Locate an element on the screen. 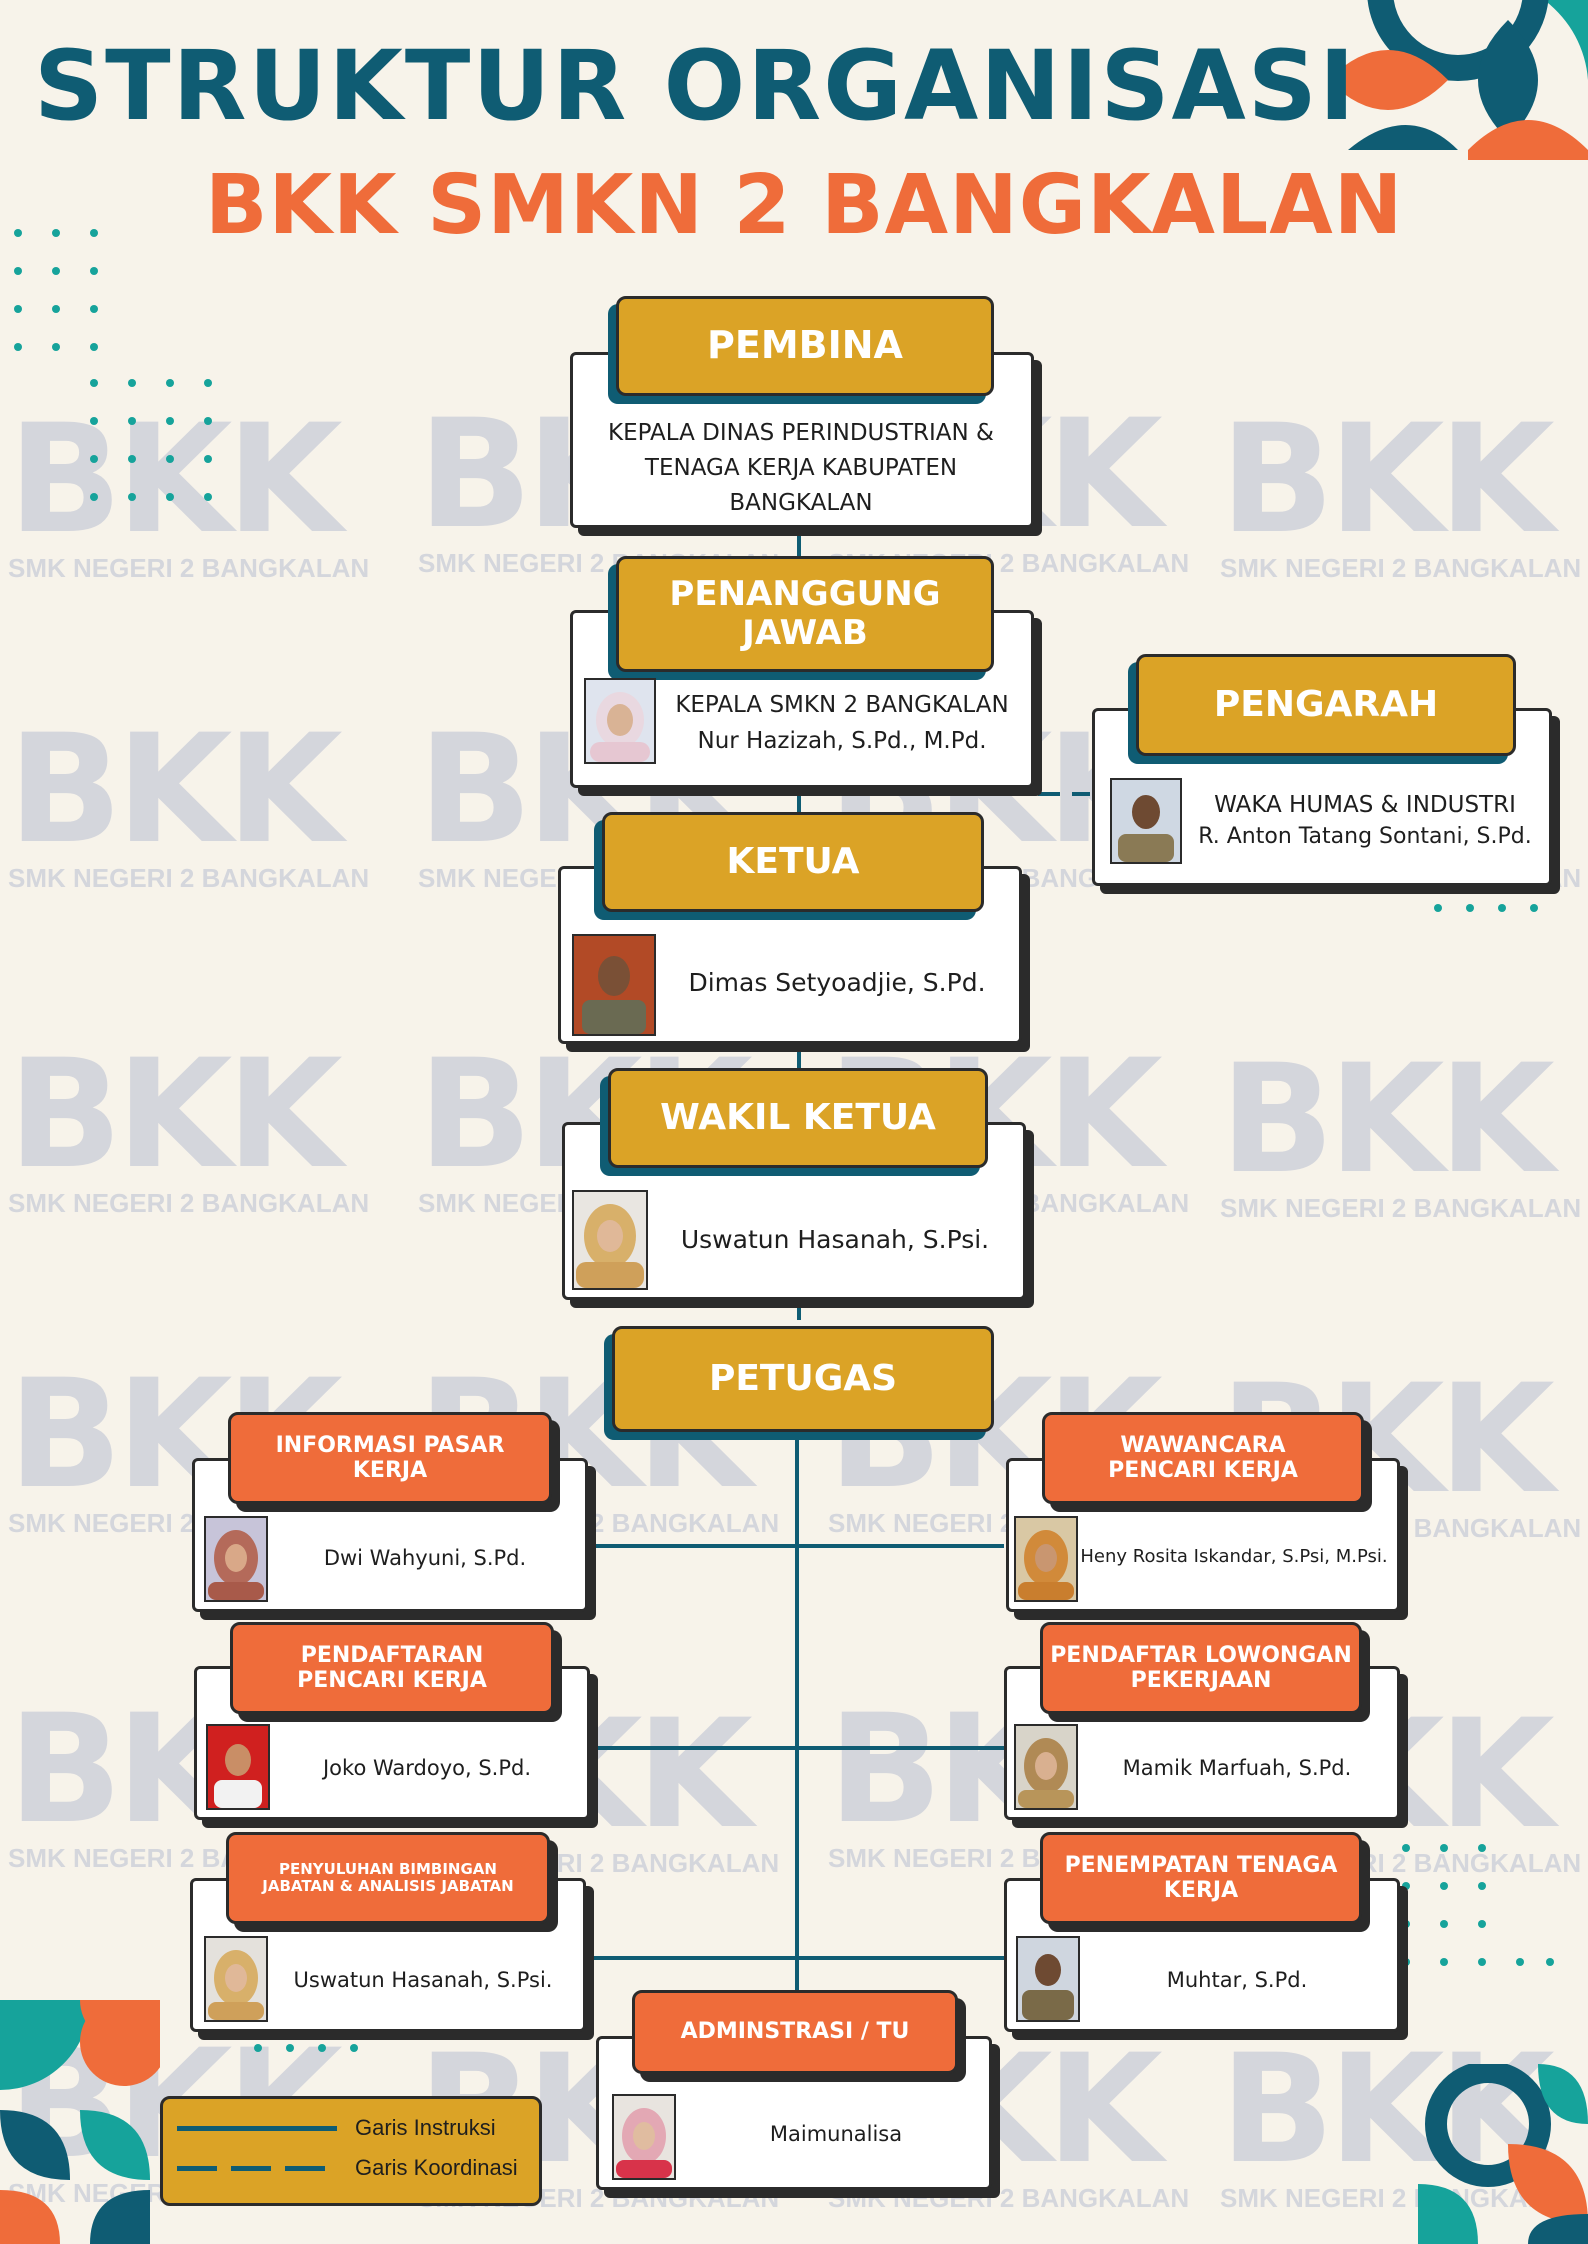 The height and width of the screenshot is (2244, 1588). informasi-header: INFORMASI PASAR KERJA is located at coordinates (390, 1458).